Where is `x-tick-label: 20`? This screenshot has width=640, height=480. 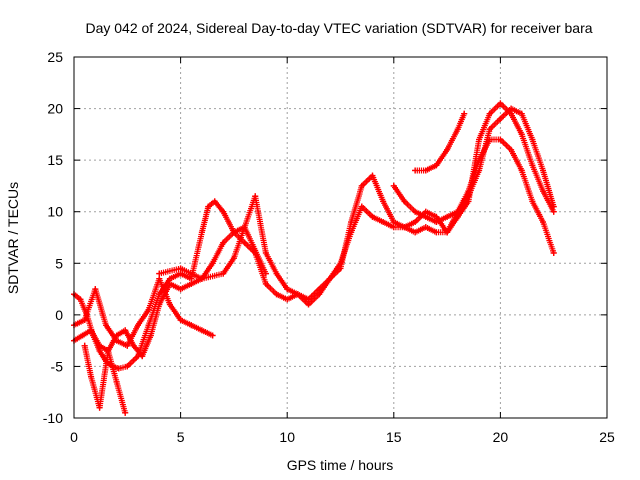
x-tick-label: 20 is located at coordinates (501, 437).